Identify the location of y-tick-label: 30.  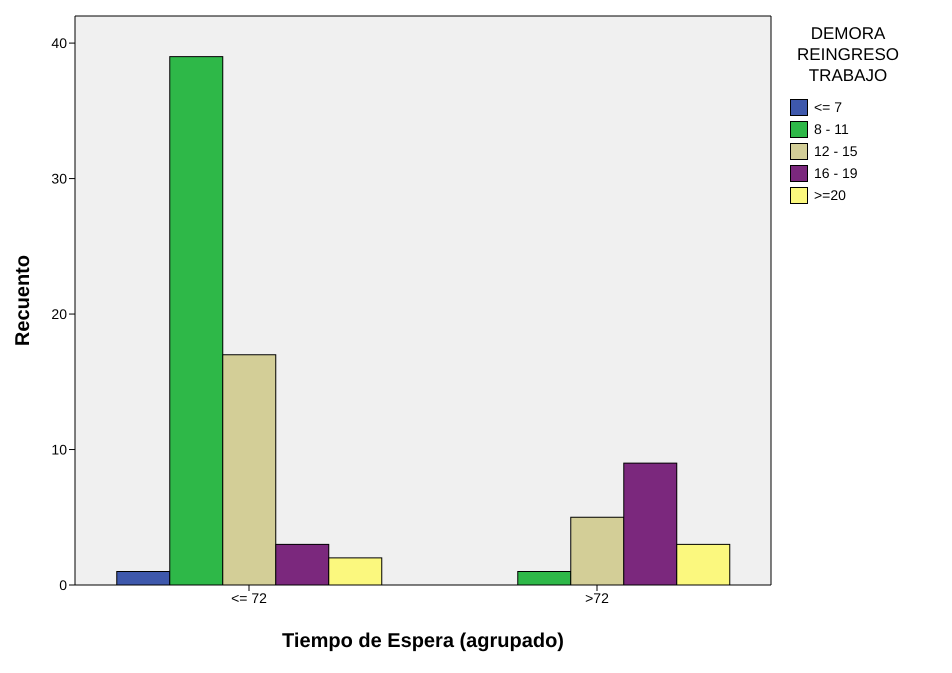
(59, 178).